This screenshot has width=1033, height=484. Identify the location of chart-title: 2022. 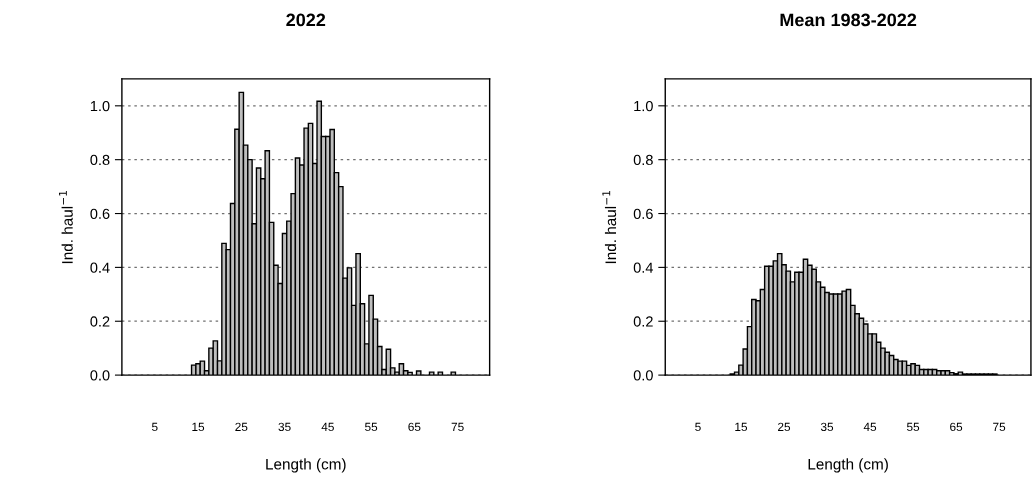
(306, 20).